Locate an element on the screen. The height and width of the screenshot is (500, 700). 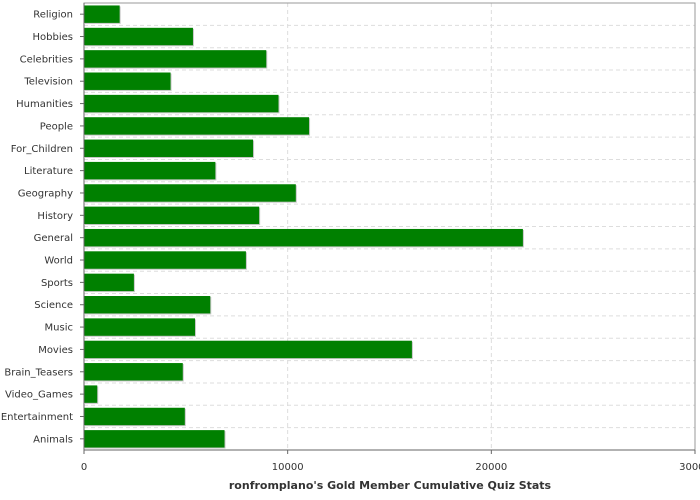
category-label: Video_Games is located at coordinates (39, 395).